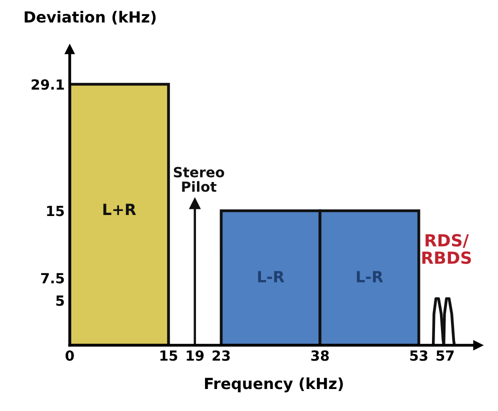 This screenshot has width=498, height=411. Describe the element at coordinates (444, 321) in the screenshot. I see `line-series` at that location.